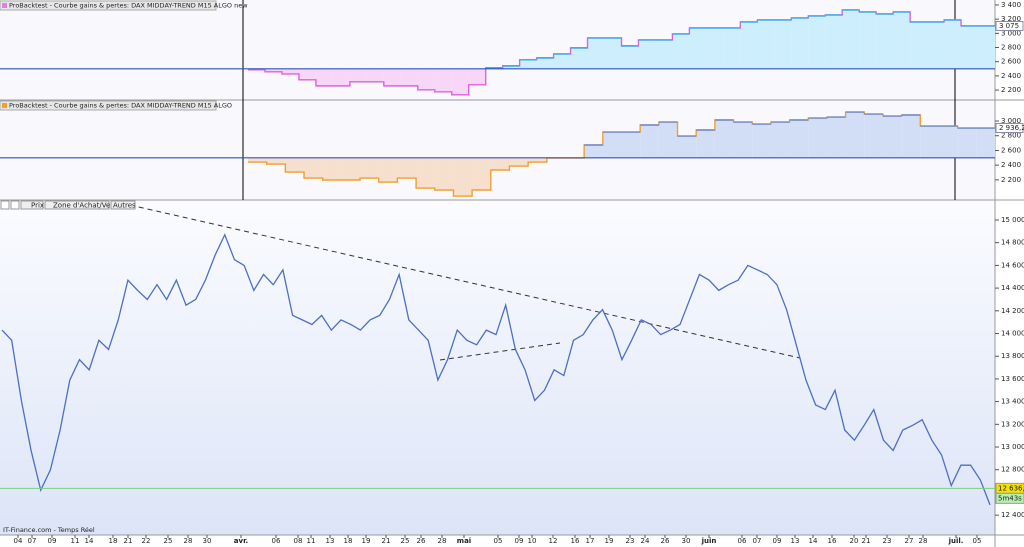  Describe the element at coordinates (49, 530) in the screenshot. I see `source: IT-Finance.com - Temps Réel` at that location.